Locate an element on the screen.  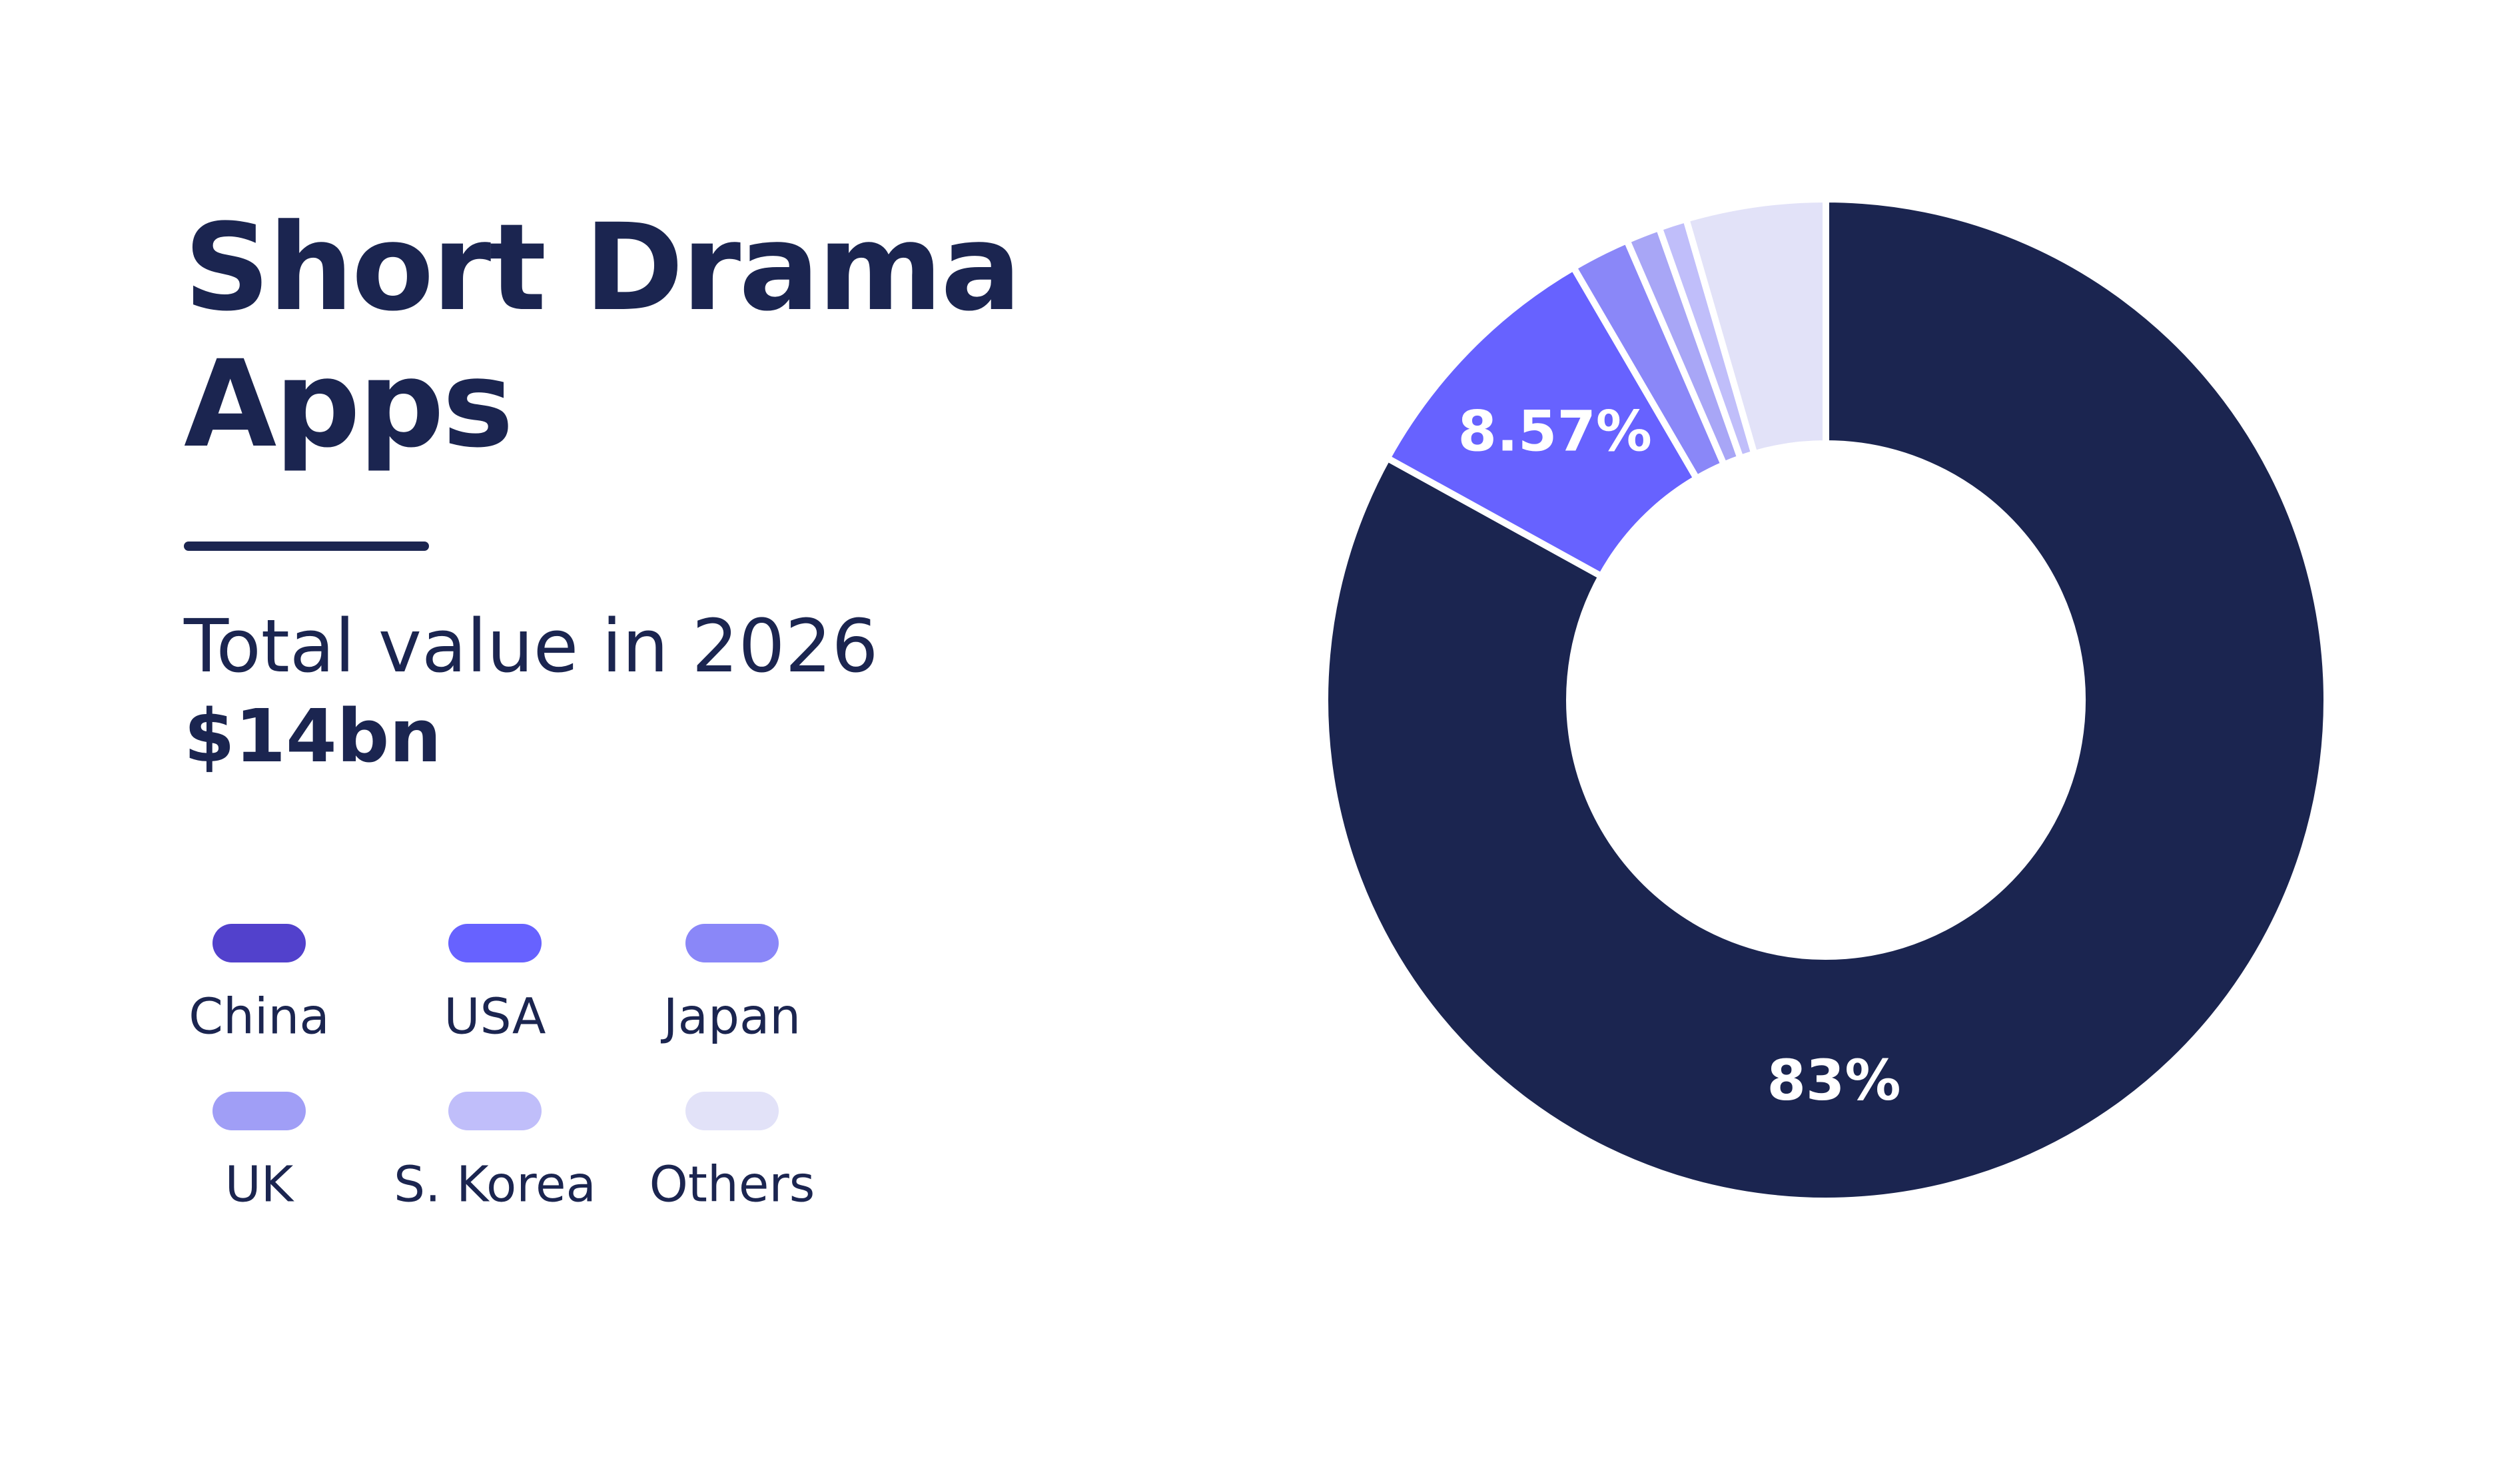
divider is located at coordinates (307, 546).